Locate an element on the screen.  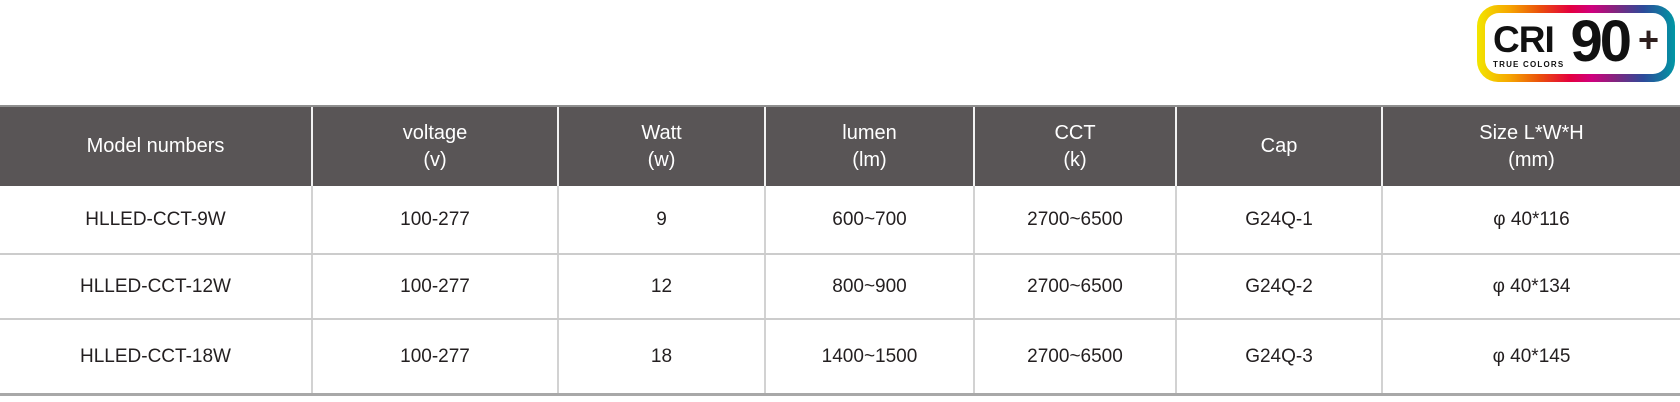
cell-lumen: 1400~1500 is located at coordinates (868, 356).